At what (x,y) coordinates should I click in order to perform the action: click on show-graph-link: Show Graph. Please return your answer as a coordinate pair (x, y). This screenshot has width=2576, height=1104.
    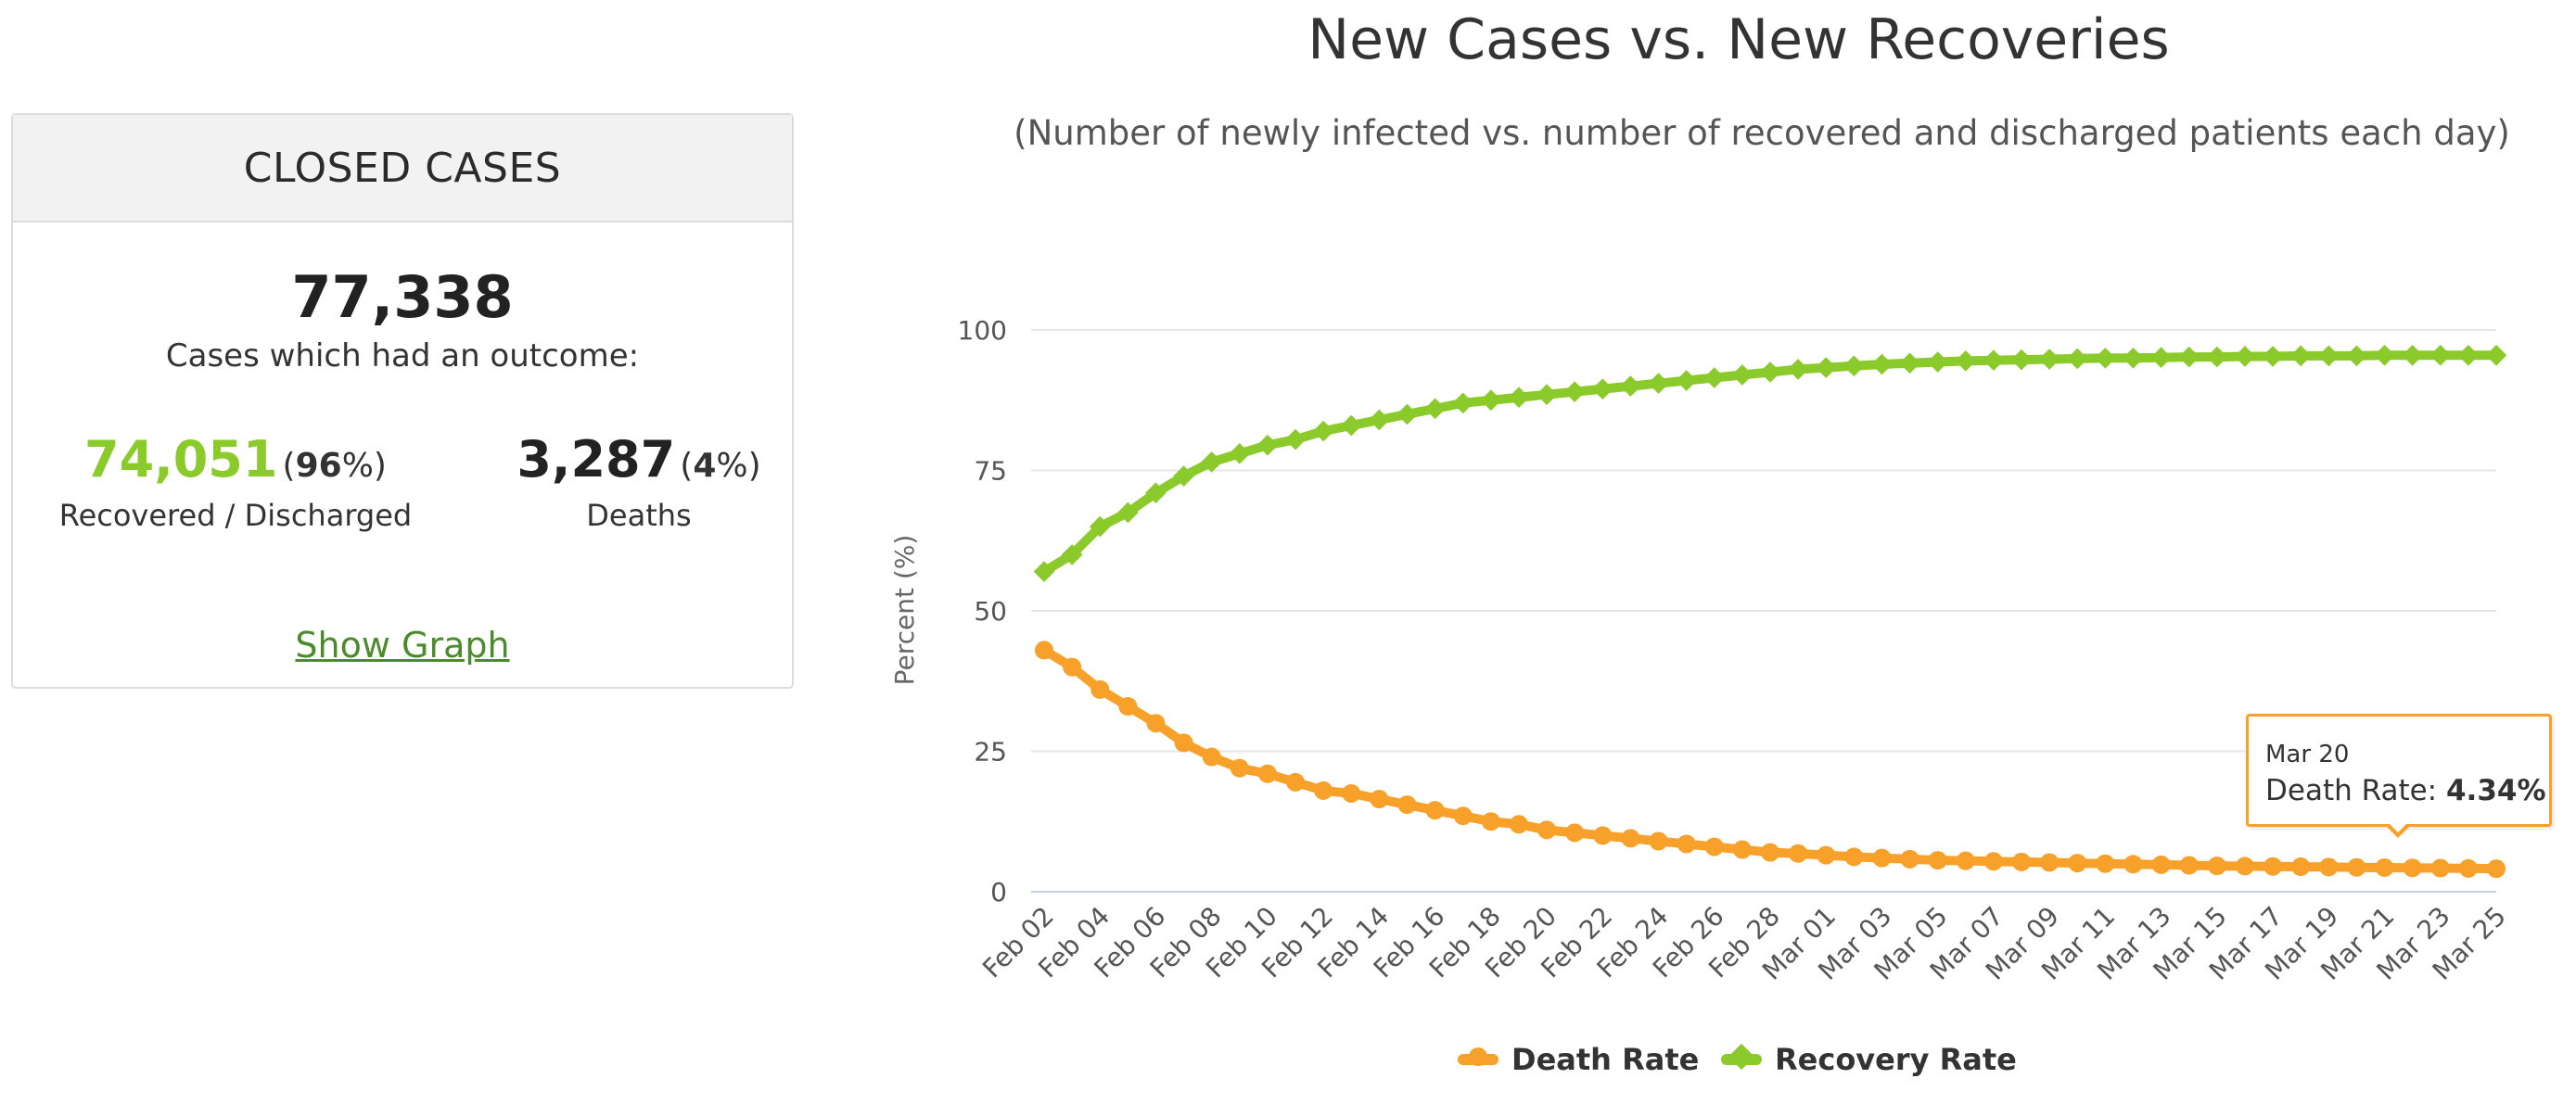
    Looking at the image, I should click on (403, 645).